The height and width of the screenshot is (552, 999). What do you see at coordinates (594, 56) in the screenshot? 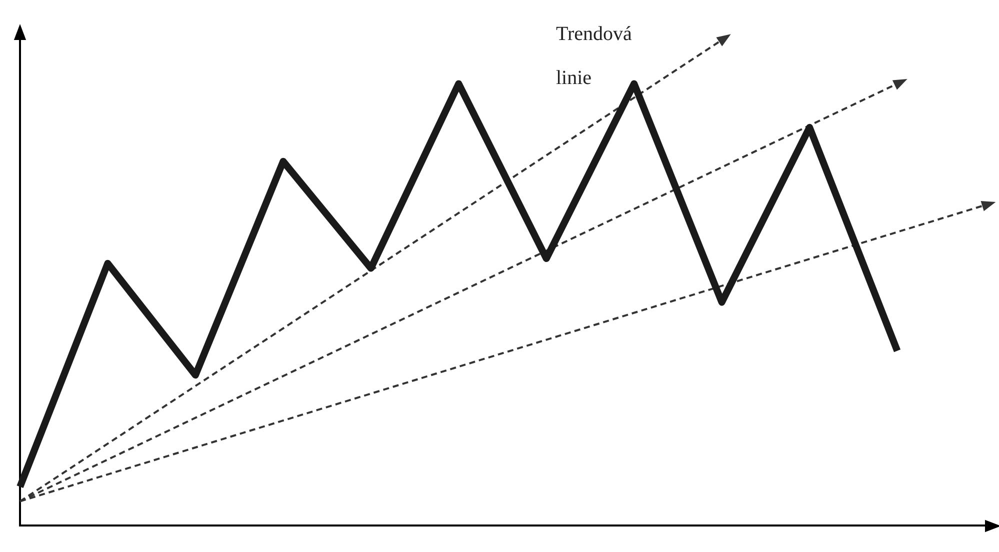
I see `annotation: Trendová linie` at bounding box center [594, 56].